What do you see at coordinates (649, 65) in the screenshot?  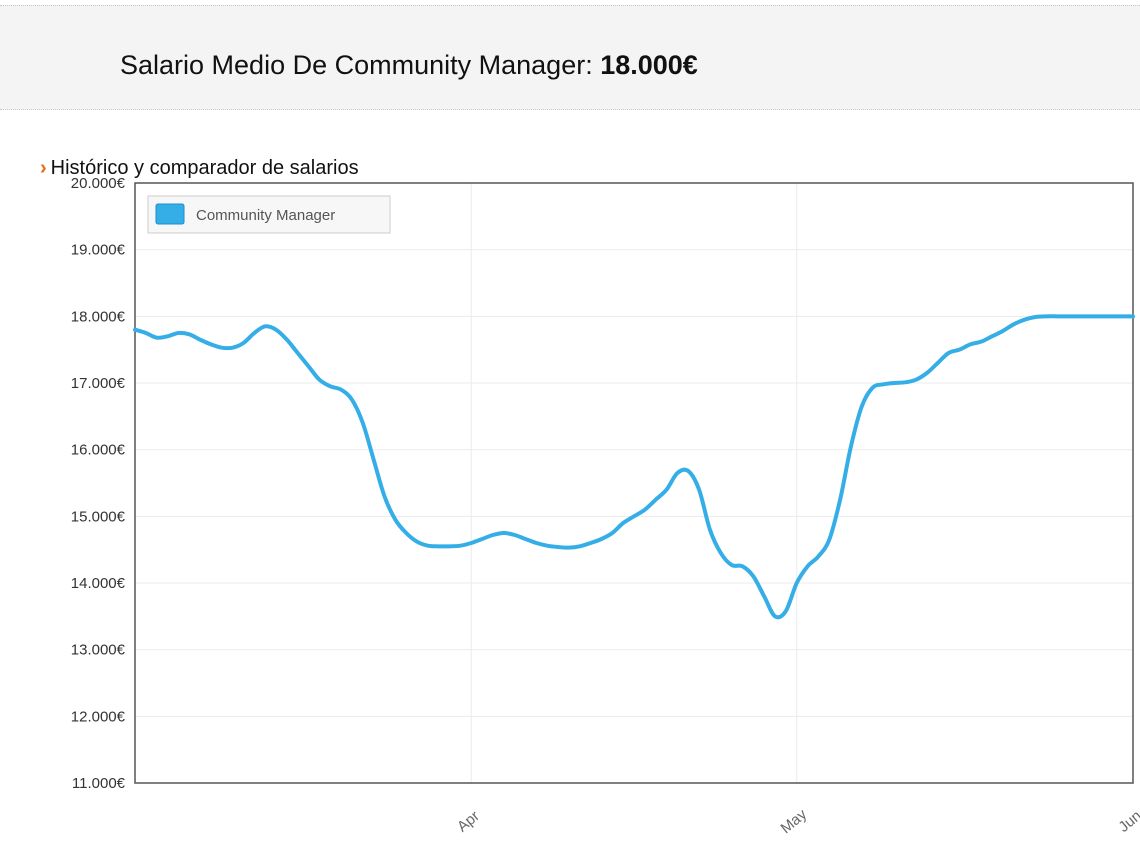 I see `average-salary-value: 18.000€` at bounding box center [649, 65].